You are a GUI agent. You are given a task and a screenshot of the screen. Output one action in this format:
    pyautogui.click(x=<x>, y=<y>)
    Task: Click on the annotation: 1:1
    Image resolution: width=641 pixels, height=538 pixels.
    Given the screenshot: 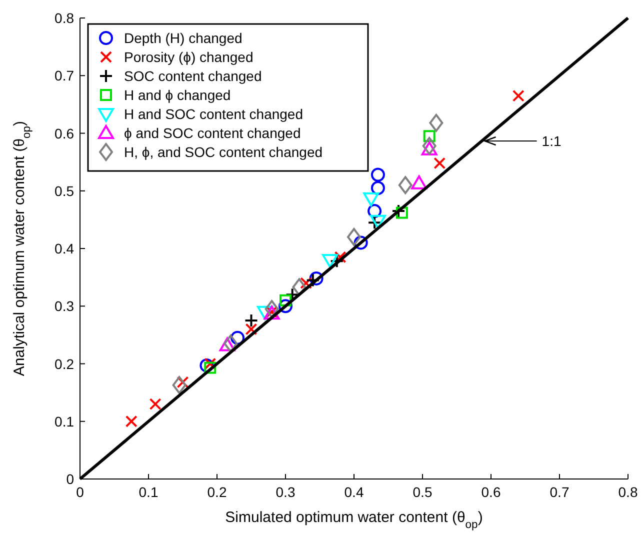 What is the action you would take?
    pyautogui.click(x=552, y=141)
    